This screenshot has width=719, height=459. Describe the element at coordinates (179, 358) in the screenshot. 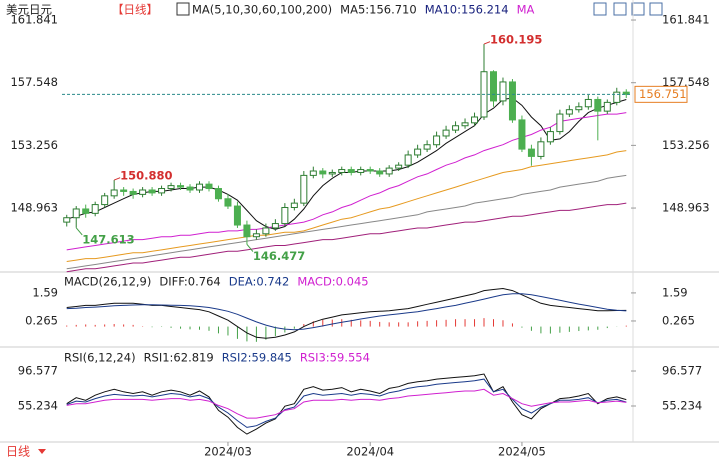

I see `legend-item: RSI1:62.819` at that location.